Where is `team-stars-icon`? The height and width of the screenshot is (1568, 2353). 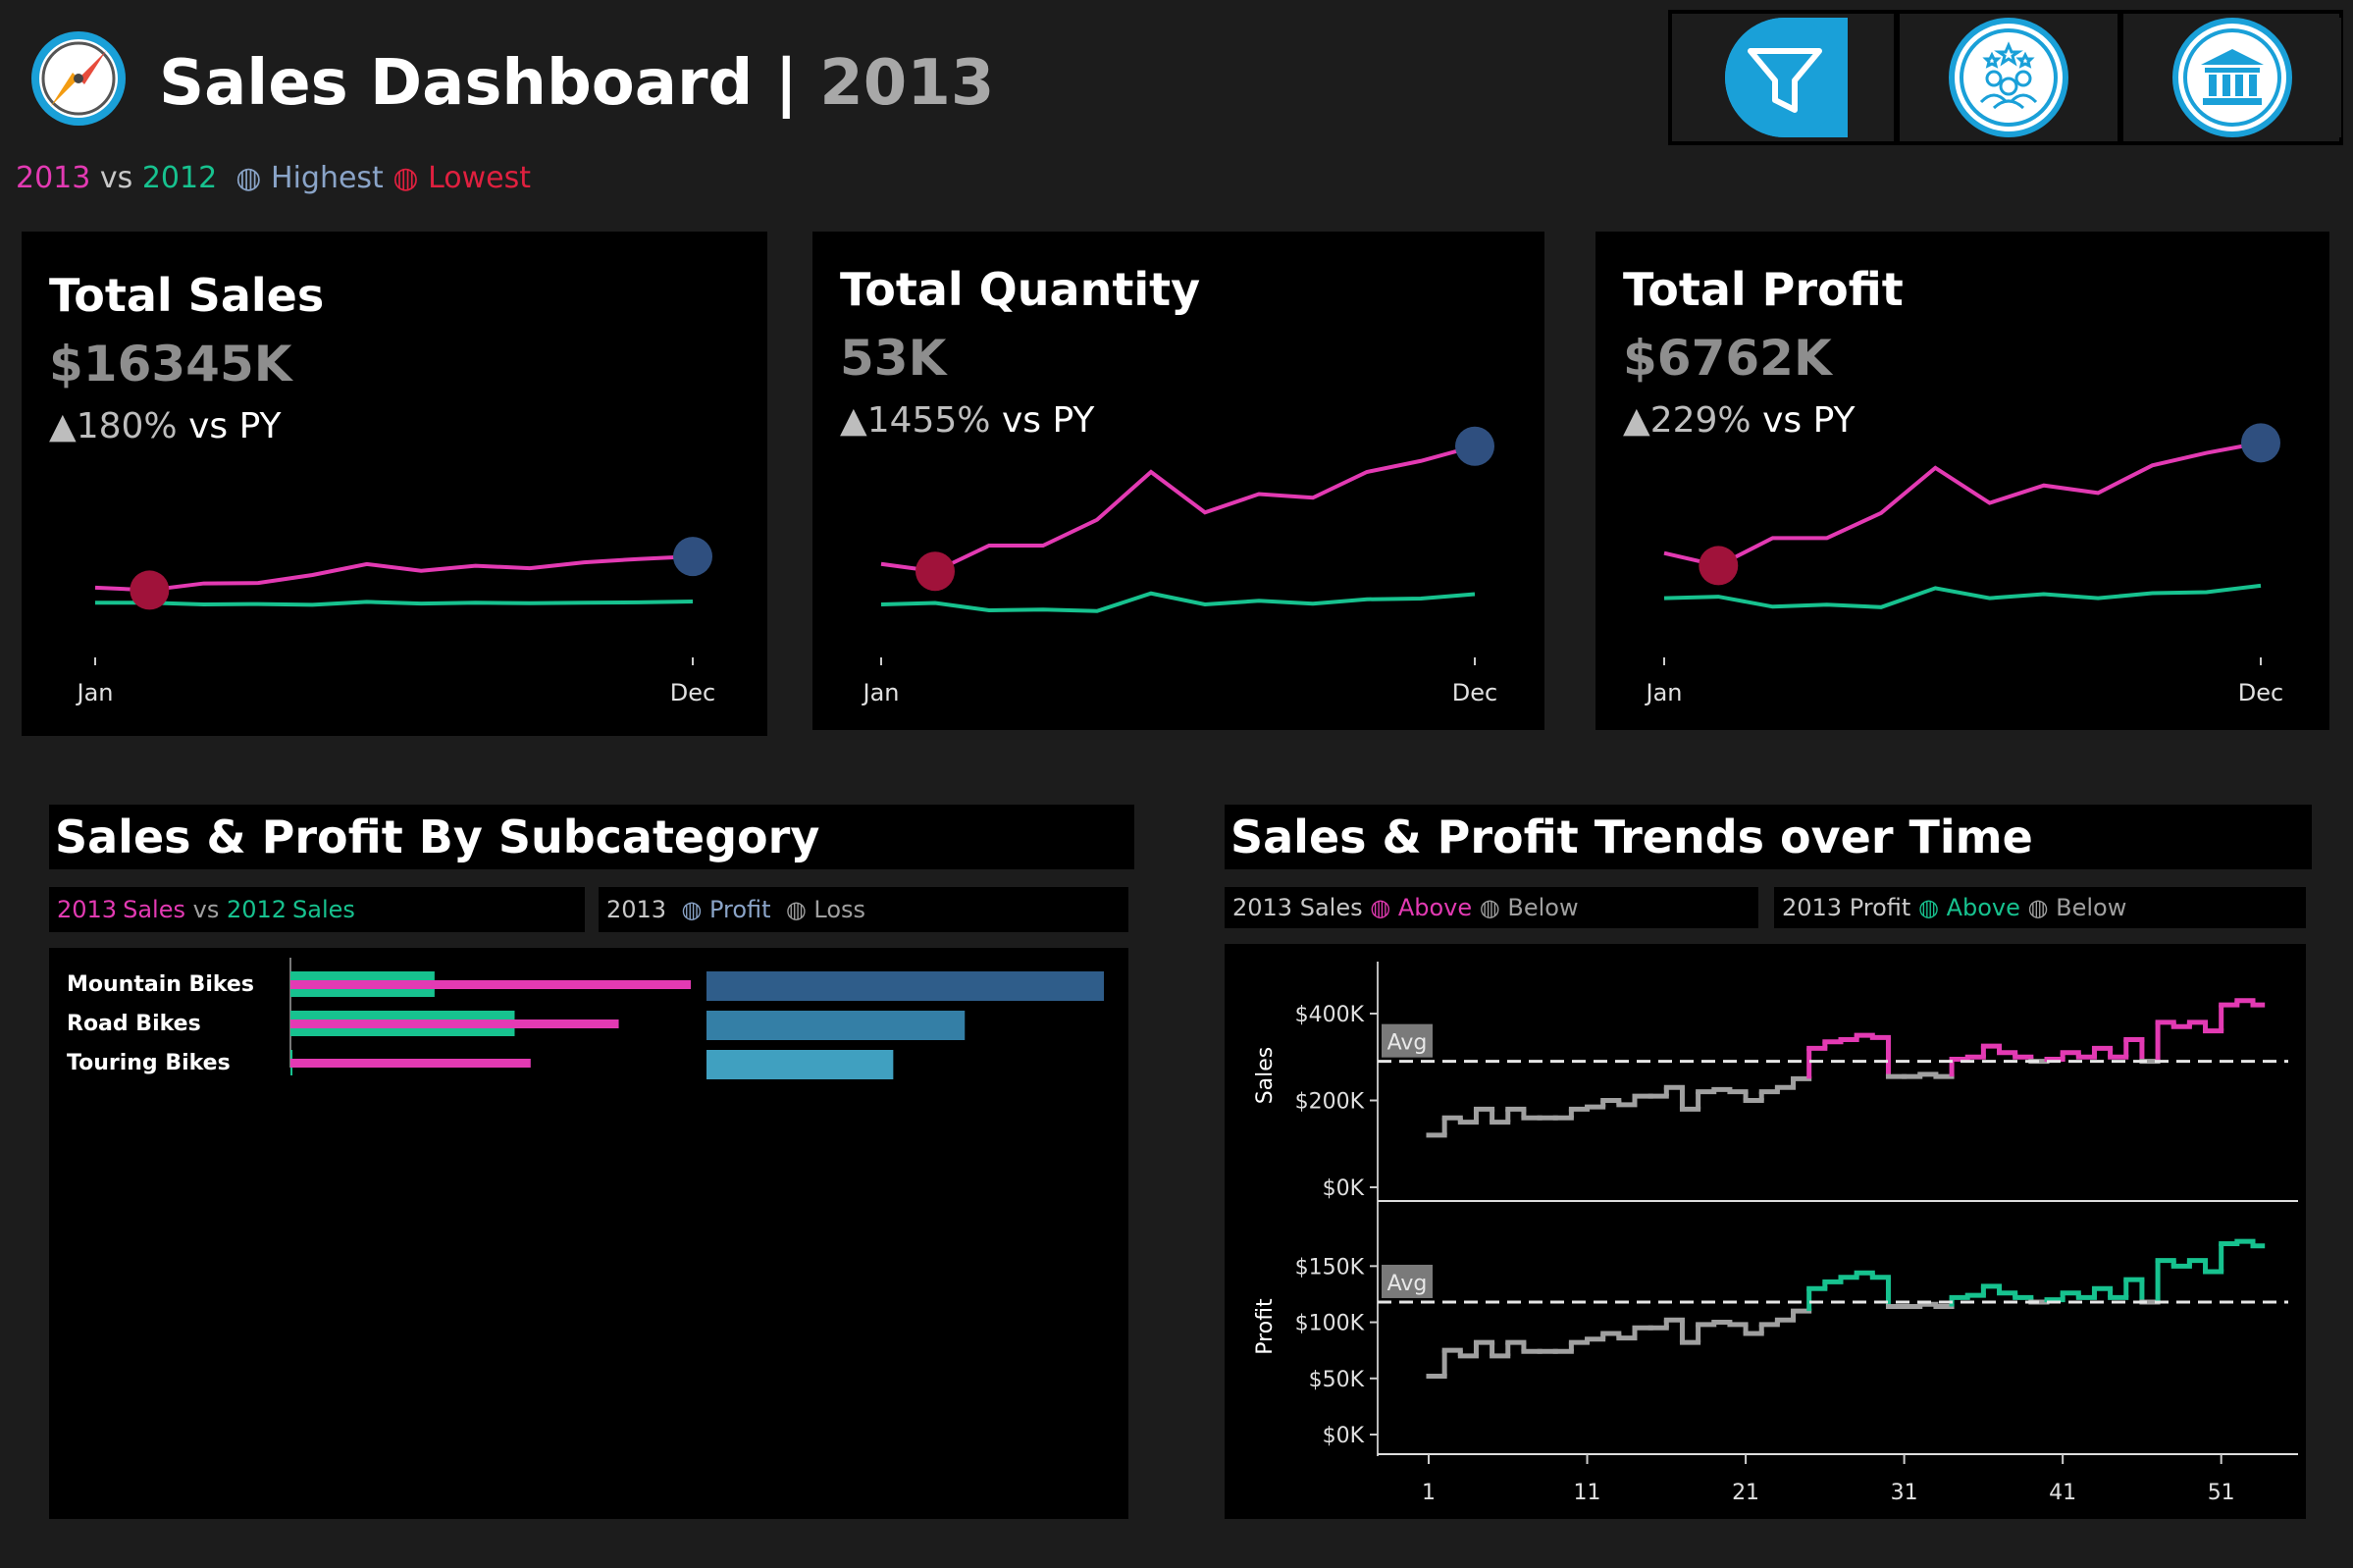 team-stars-icon is located at coordinates (2009, 78).